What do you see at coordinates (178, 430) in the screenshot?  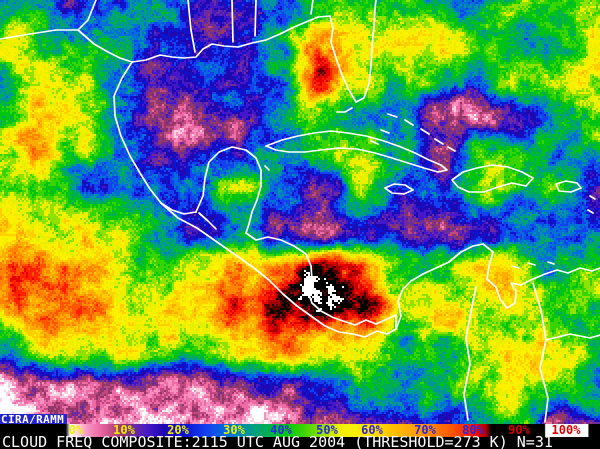 I see `colorbar-tick-label: 20%` at bounding box center [178, 430].